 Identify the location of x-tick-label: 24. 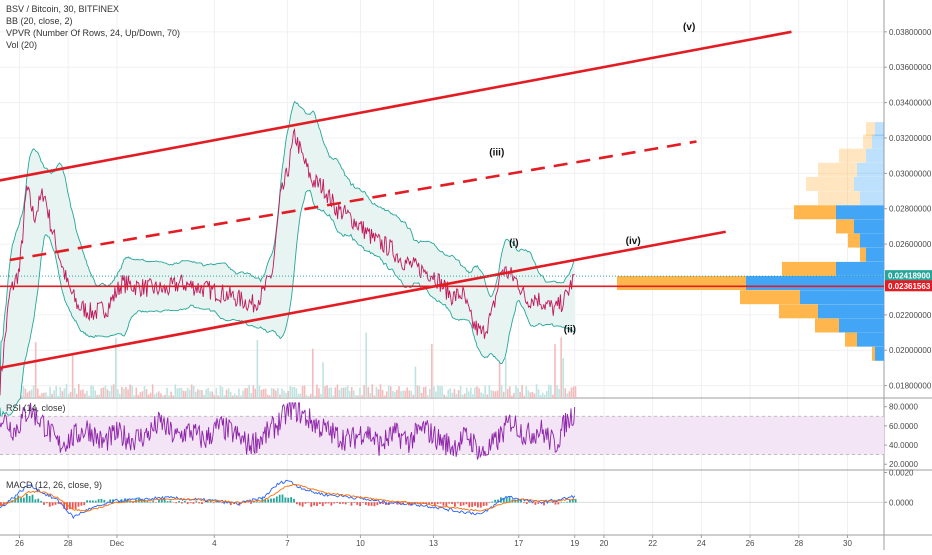
(701, 543).